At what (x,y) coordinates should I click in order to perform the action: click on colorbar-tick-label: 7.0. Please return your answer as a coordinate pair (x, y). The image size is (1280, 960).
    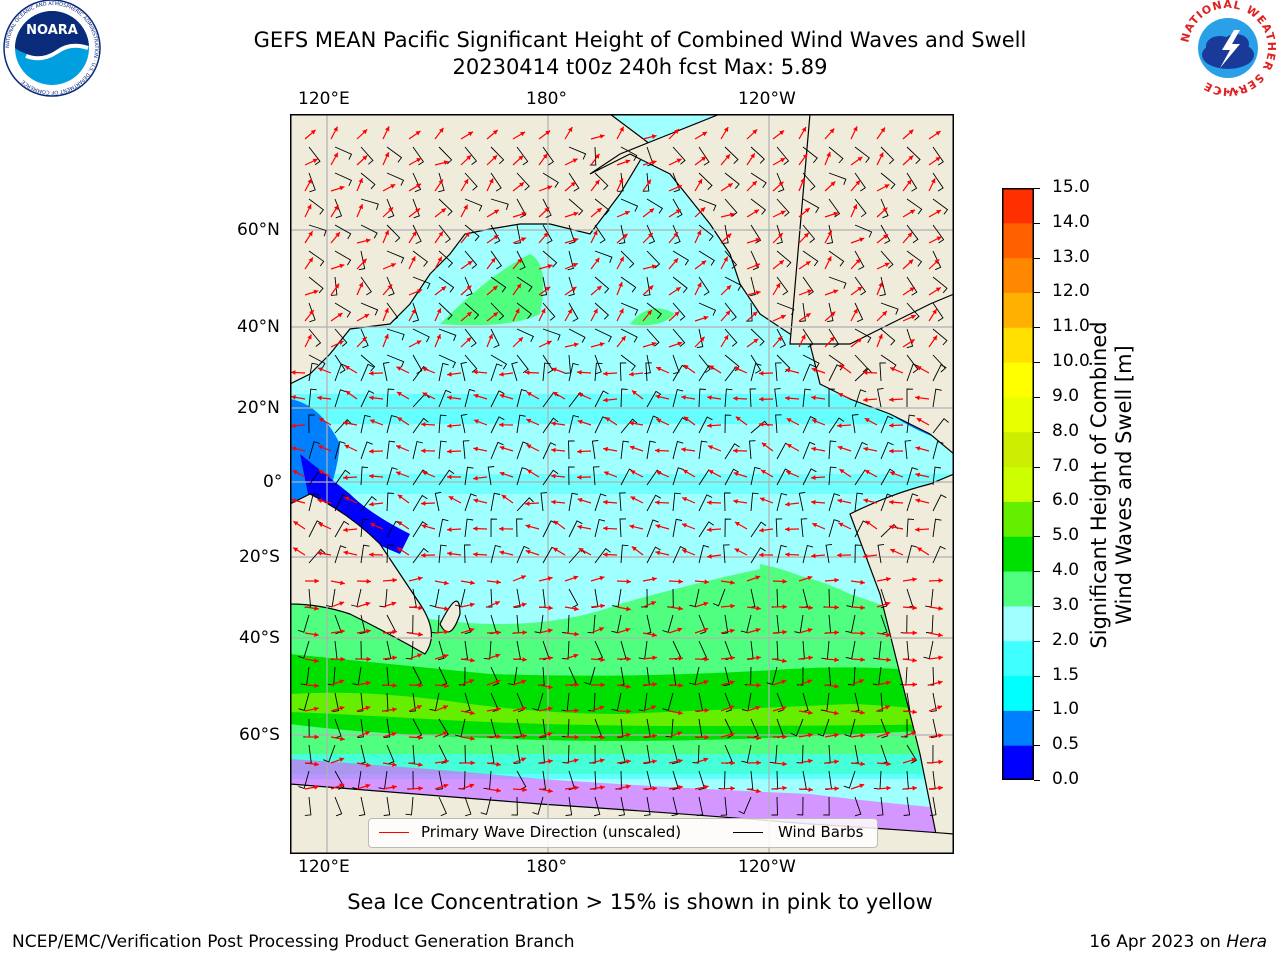
    Looking at the image, I should click on (1066, 465).